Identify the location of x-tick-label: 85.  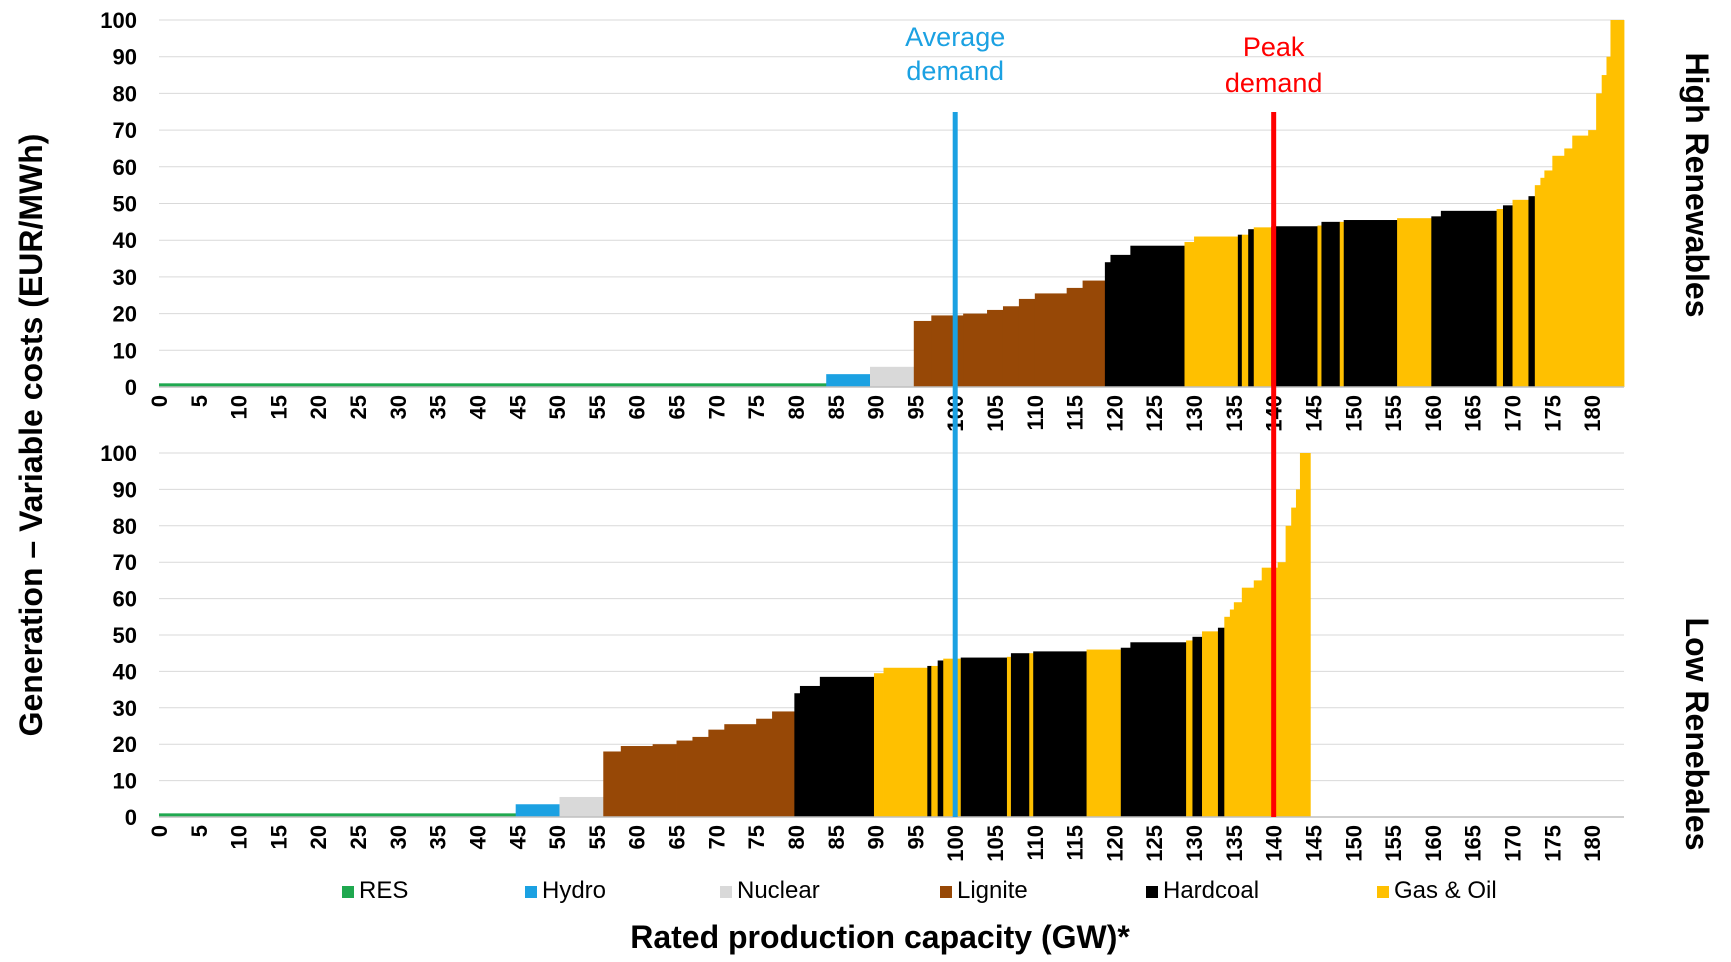
(836, 407).